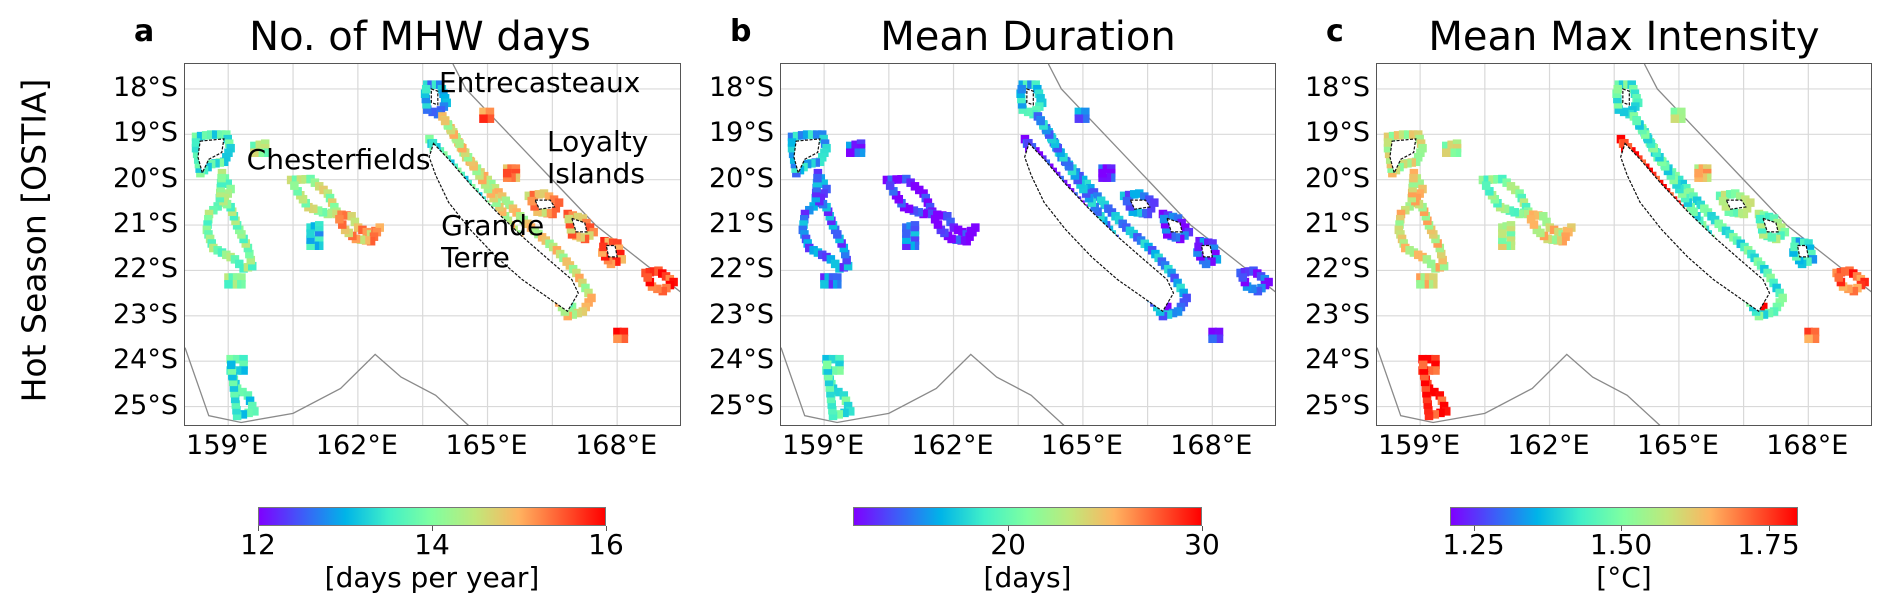 The width and height of the screenshot is (1892, 596). I want to click on colorbar-tick-label: 20, so click(1008, 544).